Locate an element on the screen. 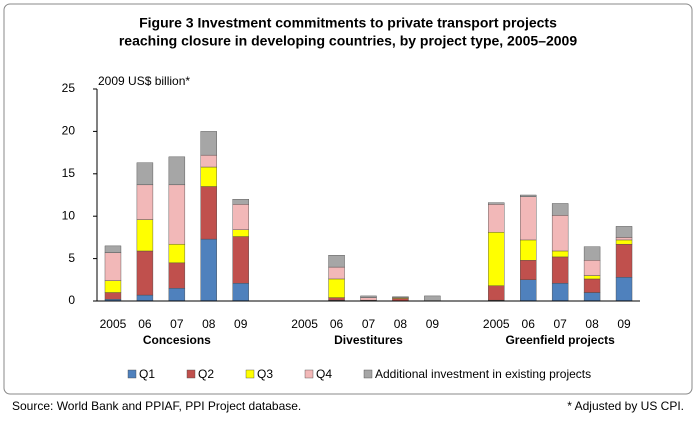  y-tick-label: 0 is located at coordinates (71, 300).